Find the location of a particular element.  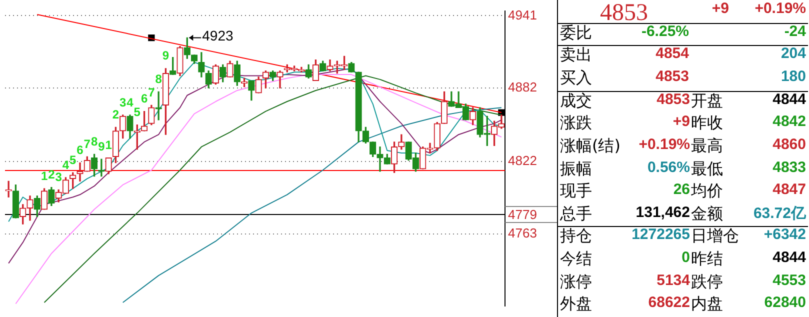

text: 昨结 is located at coordinates (707, 259).